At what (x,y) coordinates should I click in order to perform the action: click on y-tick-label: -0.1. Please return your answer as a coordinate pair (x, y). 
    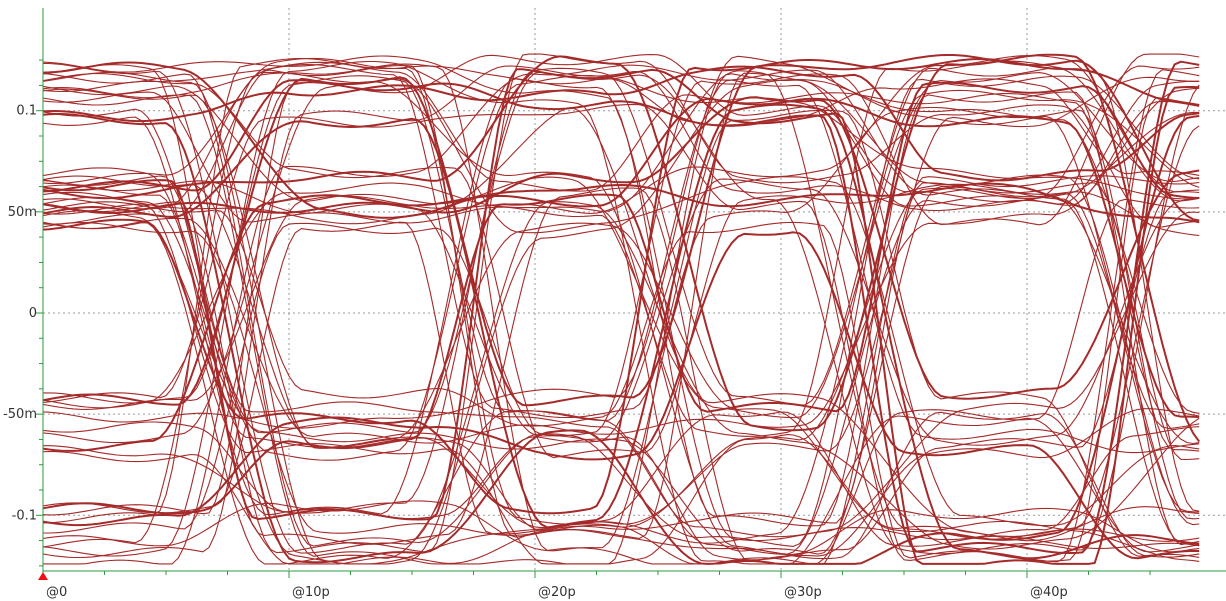
    Looking at the image, I should click on (24, 515).